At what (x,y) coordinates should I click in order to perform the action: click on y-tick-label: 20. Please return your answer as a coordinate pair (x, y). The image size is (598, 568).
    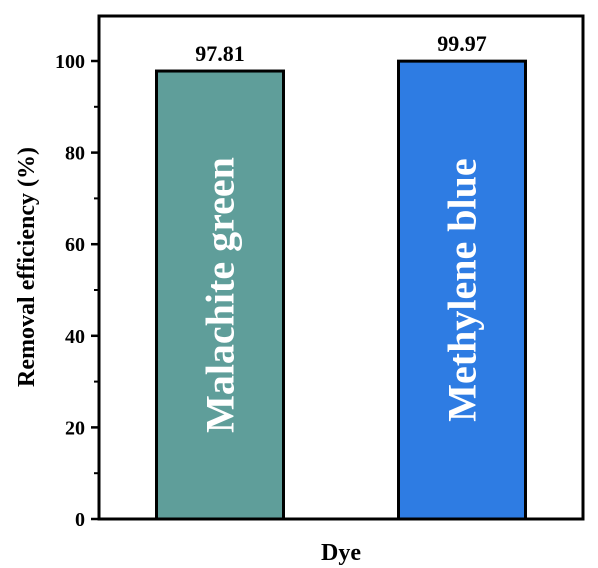
    Looking at the image, I should click on (75, 428).